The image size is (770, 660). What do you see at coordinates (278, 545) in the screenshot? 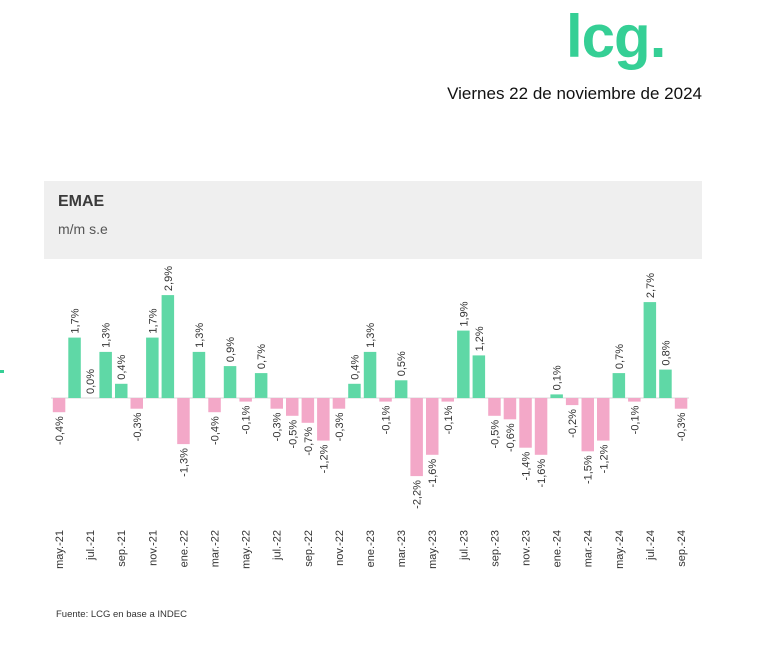
I see `x-tick-label-jul.-22: jul.-22` at bounding box center [278, 545].